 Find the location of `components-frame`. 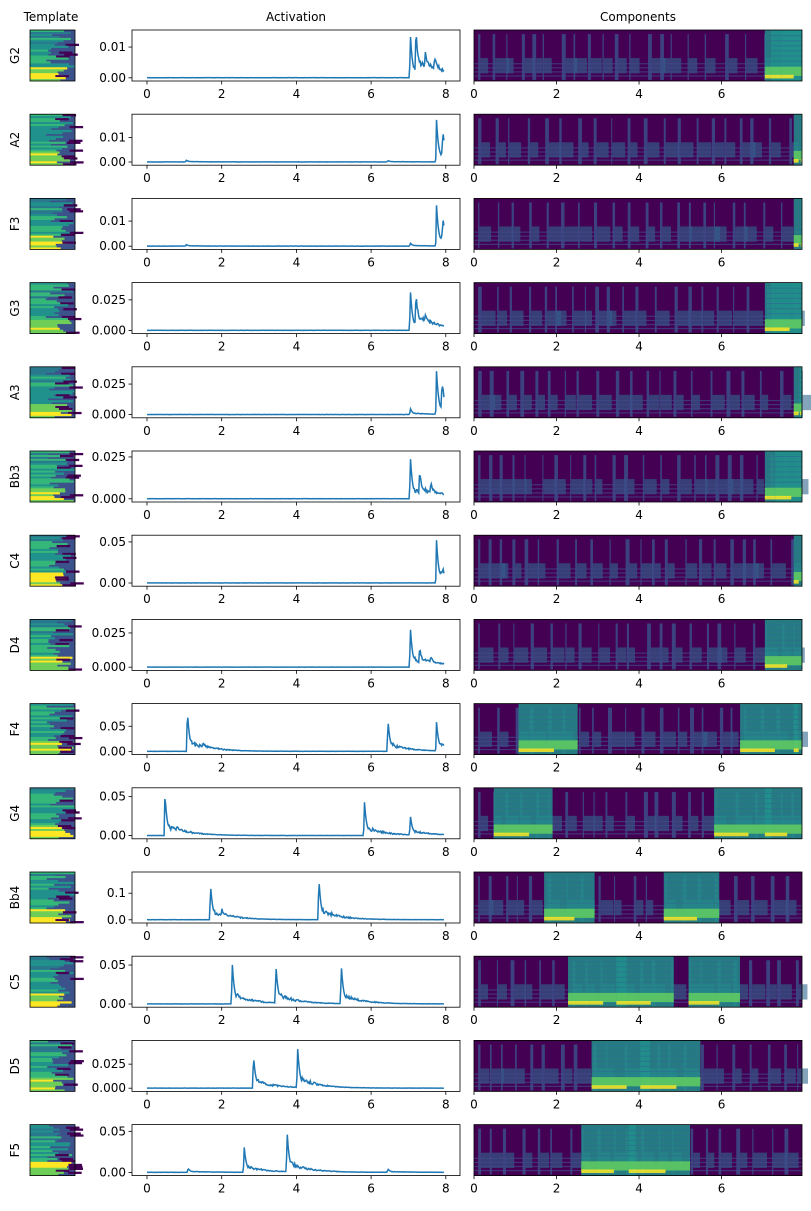

components-frame is located at coordinates (638, 560).